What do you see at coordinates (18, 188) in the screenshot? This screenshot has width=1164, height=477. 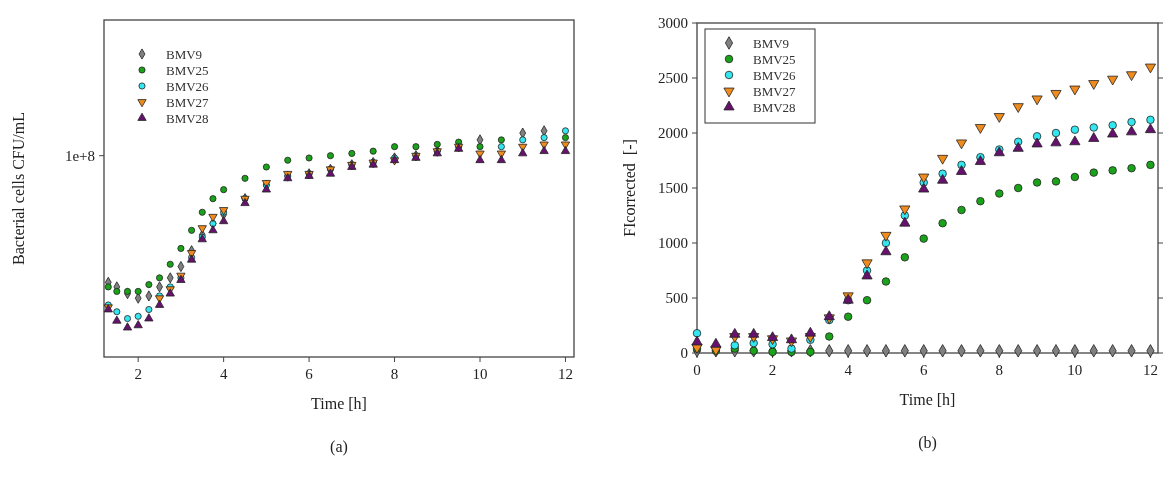 I see `y-axis-title: Bacterial cells CFU/mL` at bounding box center [18, 188].